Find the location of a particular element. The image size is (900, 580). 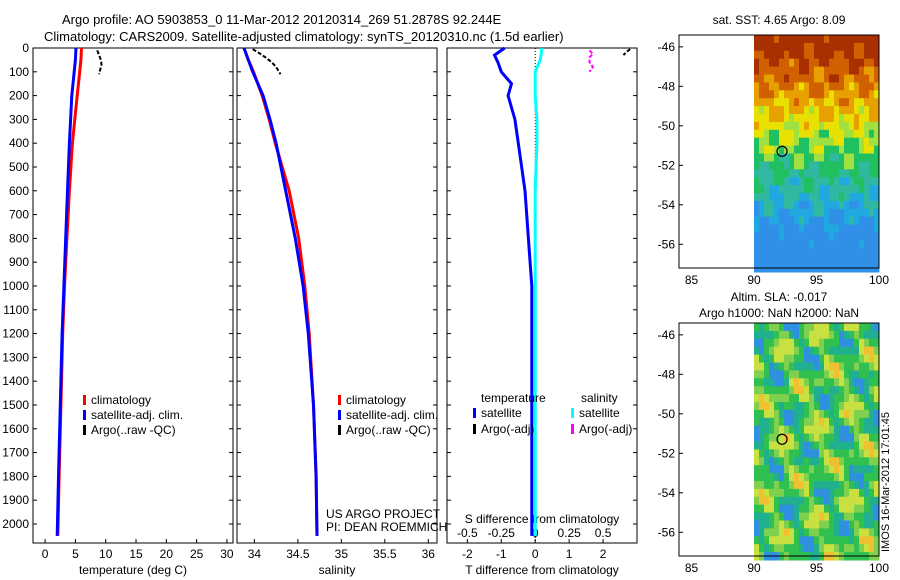

series-line-temperature-satellite is located at coordinates (513, 291).